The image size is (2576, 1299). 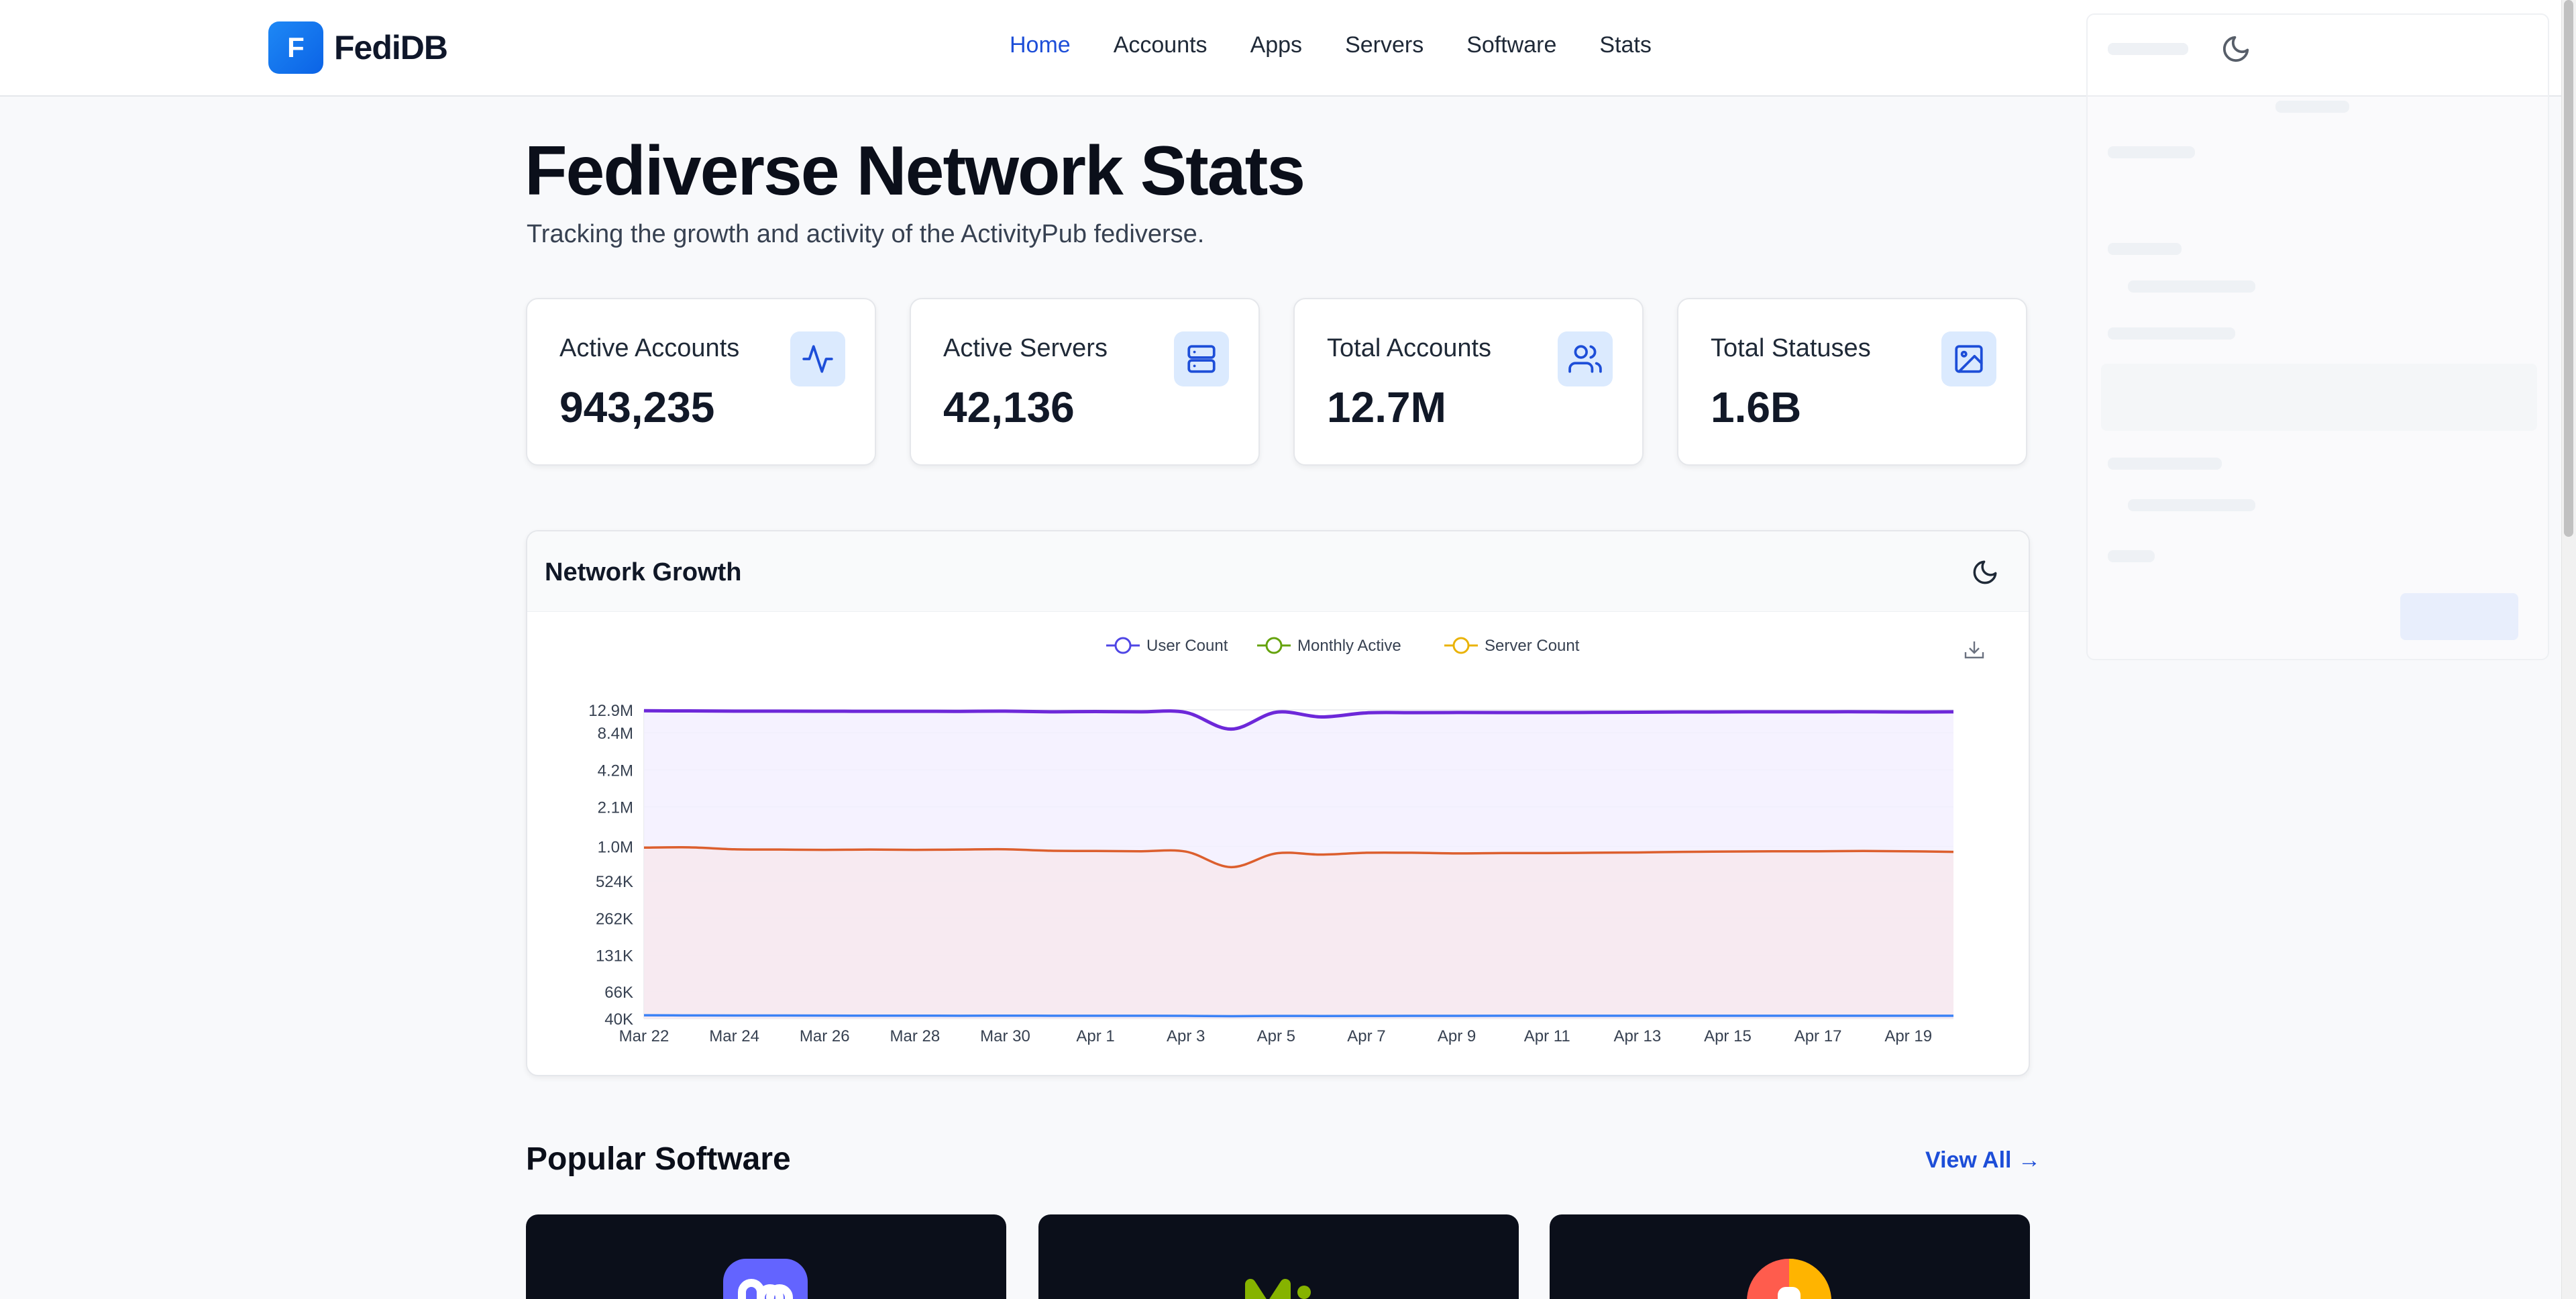 What do you see at coordinates (1186, 1036) in the screenshot?
I see `x-tick-label: Apr 3` at bounding box center [1186, 1036].